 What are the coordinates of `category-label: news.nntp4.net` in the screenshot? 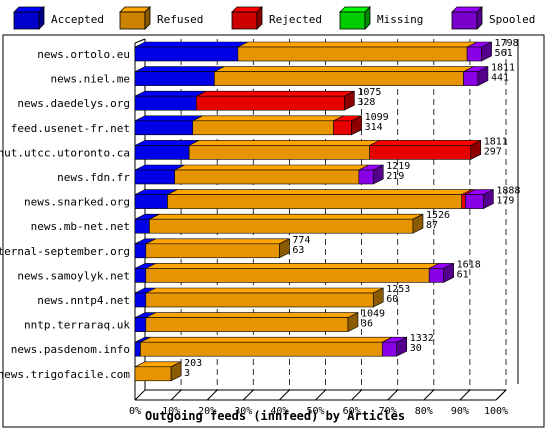 It's located at (83, 300).